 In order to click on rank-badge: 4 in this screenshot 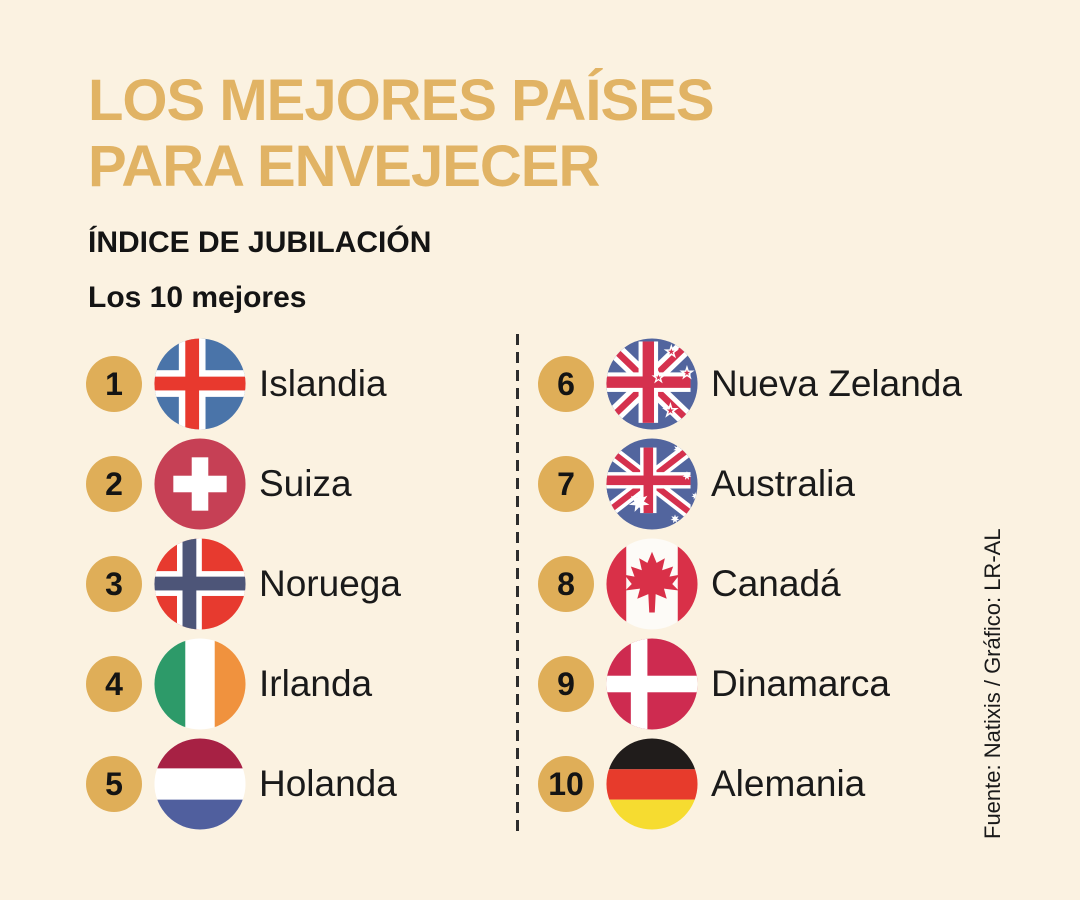, I will do `click(114, 684)`.